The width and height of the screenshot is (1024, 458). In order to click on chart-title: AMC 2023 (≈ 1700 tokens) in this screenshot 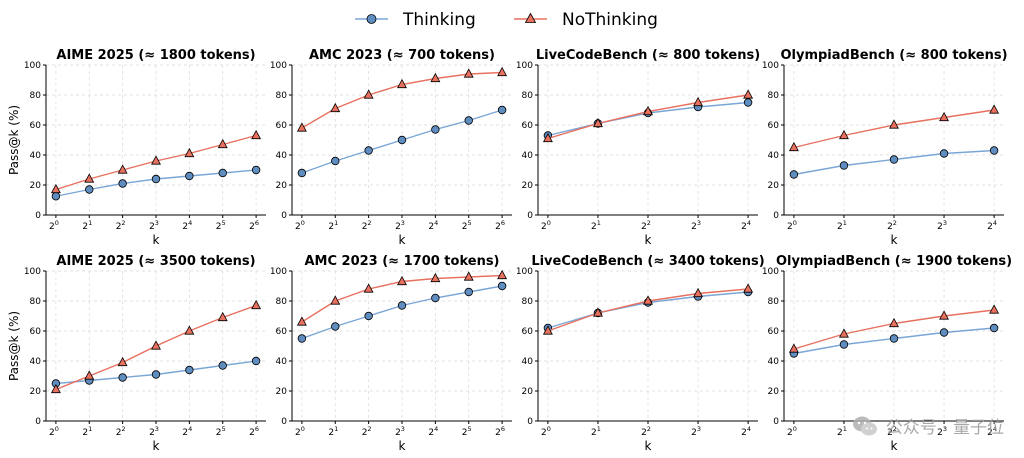, I will do `click(401, 261)`.